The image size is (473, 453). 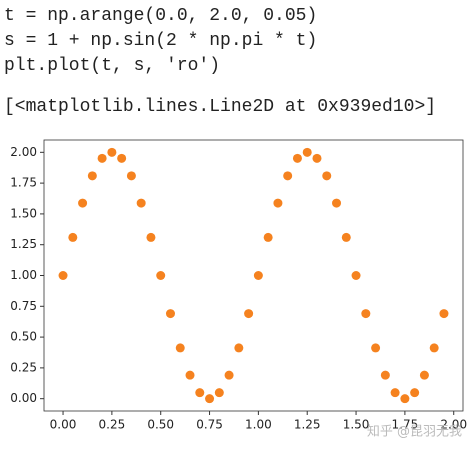 What do you see at coordinates (112, 66) in the screenshot?
I see `code-line: plt.plot(t, s, 'ro')` at bounding box center [112, 66].